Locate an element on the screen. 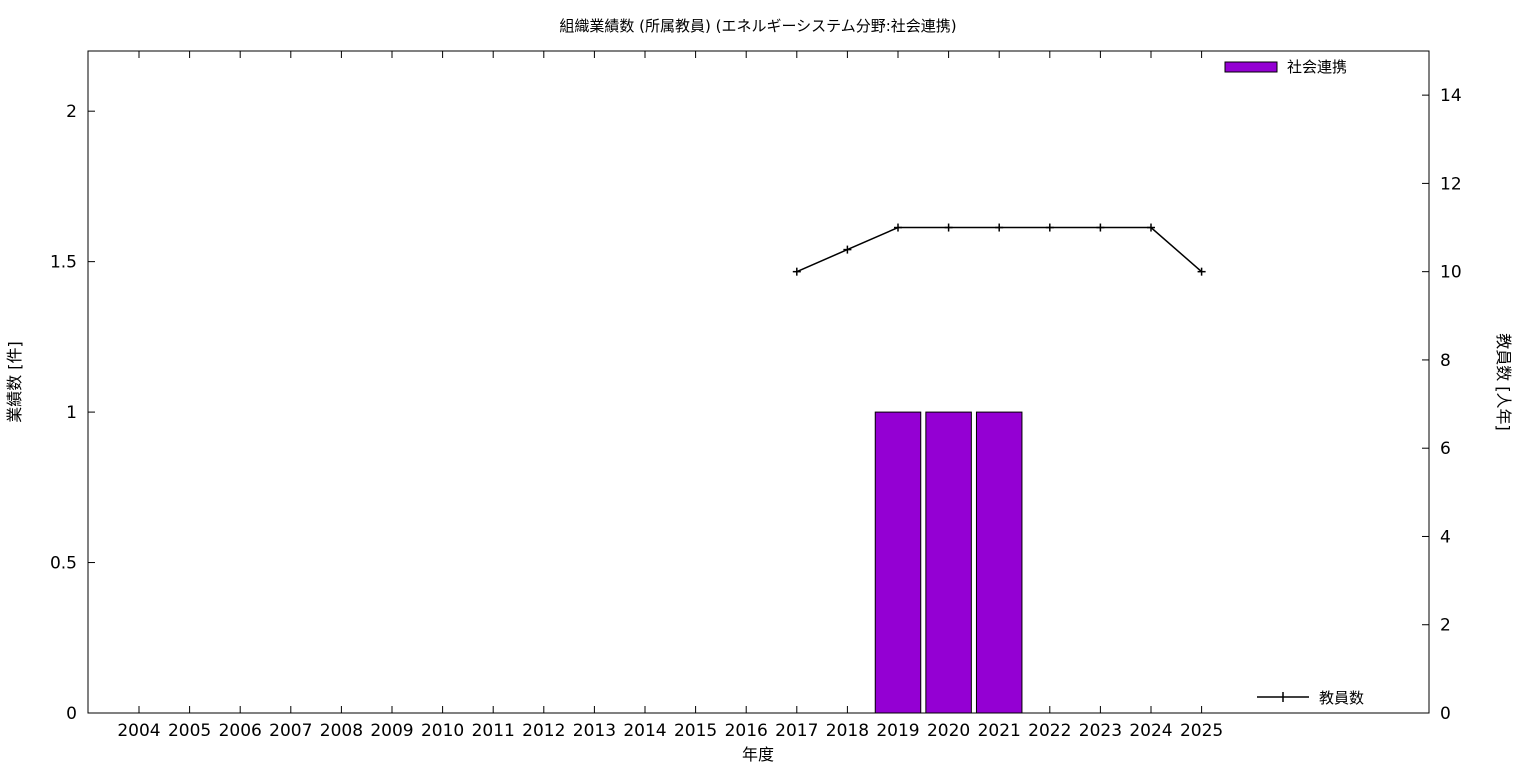 The image size is (1536, 768). x-tick-label: 2010 is located at coordinates (442, 731).